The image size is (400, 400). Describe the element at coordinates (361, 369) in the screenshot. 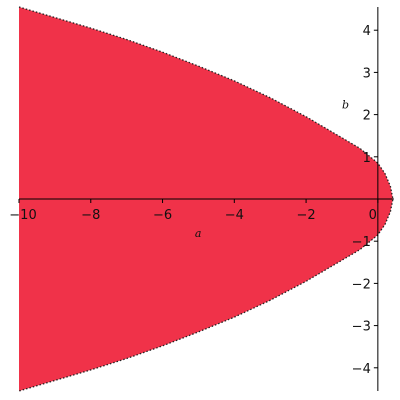

I see `y-tick-label: −4` at that location.